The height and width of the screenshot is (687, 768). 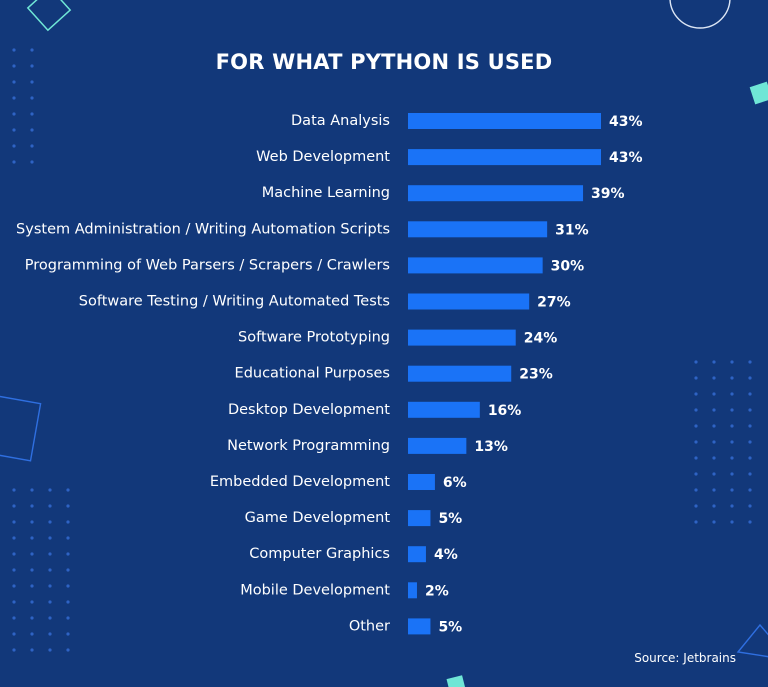 What do you see at coordinates (41, 570) in the screenshot?
I see `dot-grid-bottom-left` at bounding box center [41, 570].